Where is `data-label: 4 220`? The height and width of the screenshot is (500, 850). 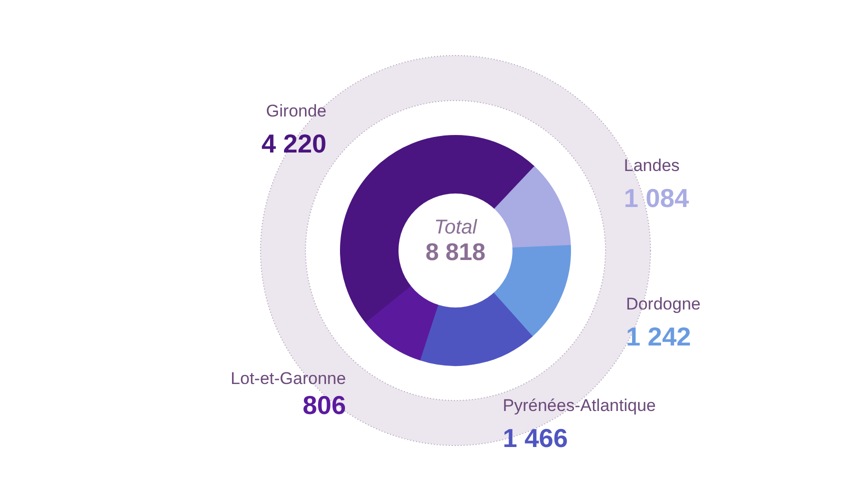 data-label: 4 220 is located at coordinates (294, 143).